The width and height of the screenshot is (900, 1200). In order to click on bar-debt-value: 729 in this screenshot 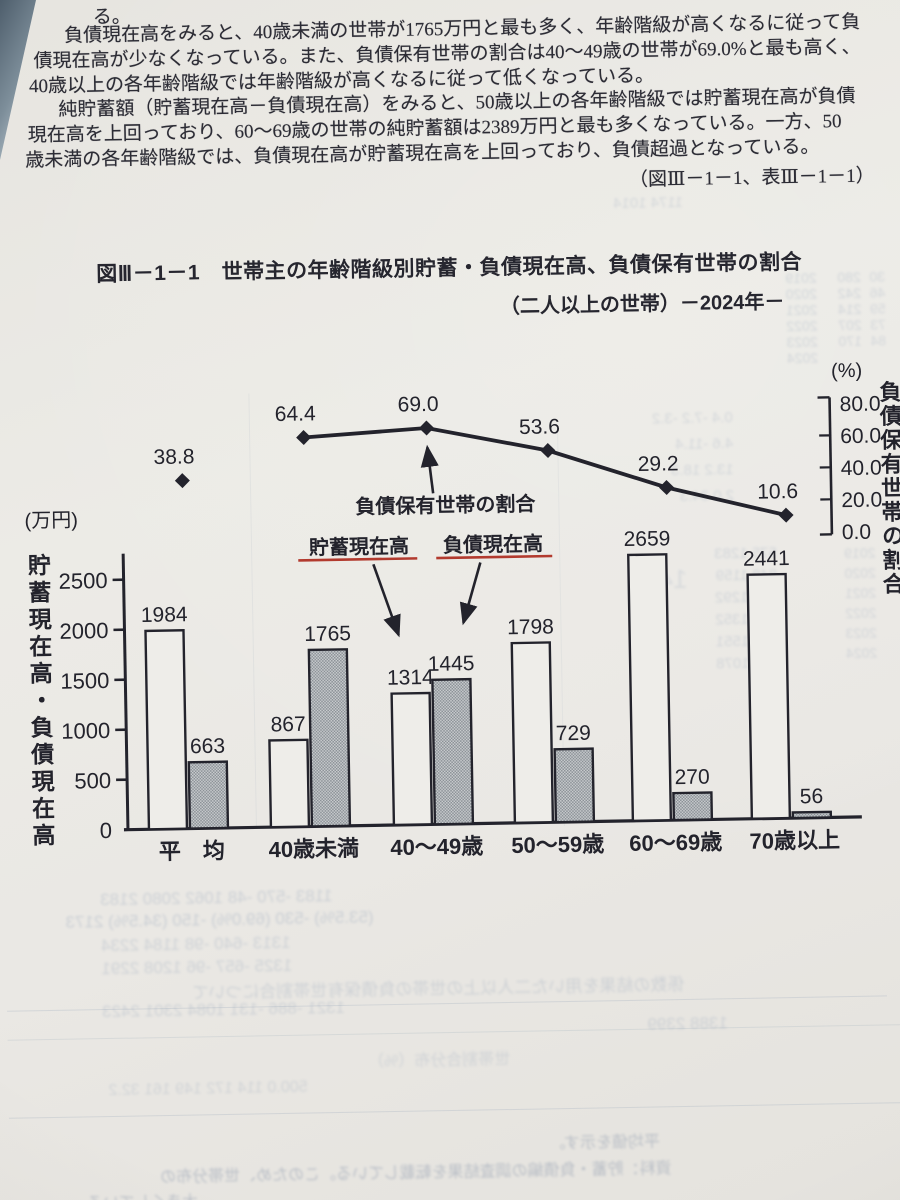, I will do `click(573, 734)`.